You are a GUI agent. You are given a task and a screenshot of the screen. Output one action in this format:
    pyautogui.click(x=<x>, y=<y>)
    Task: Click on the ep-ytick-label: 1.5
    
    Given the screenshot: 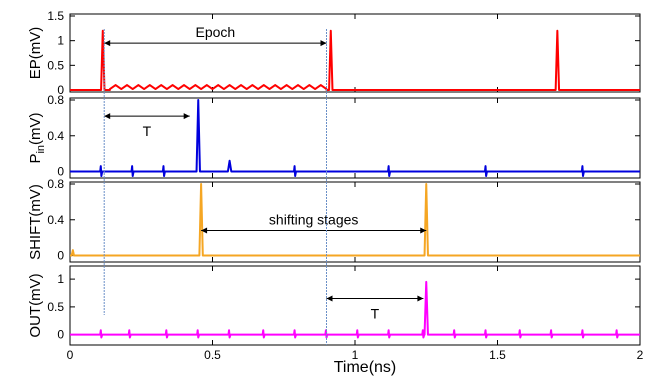 What is the action you would take?
    pyautogui.click(x=55, y=16)
    